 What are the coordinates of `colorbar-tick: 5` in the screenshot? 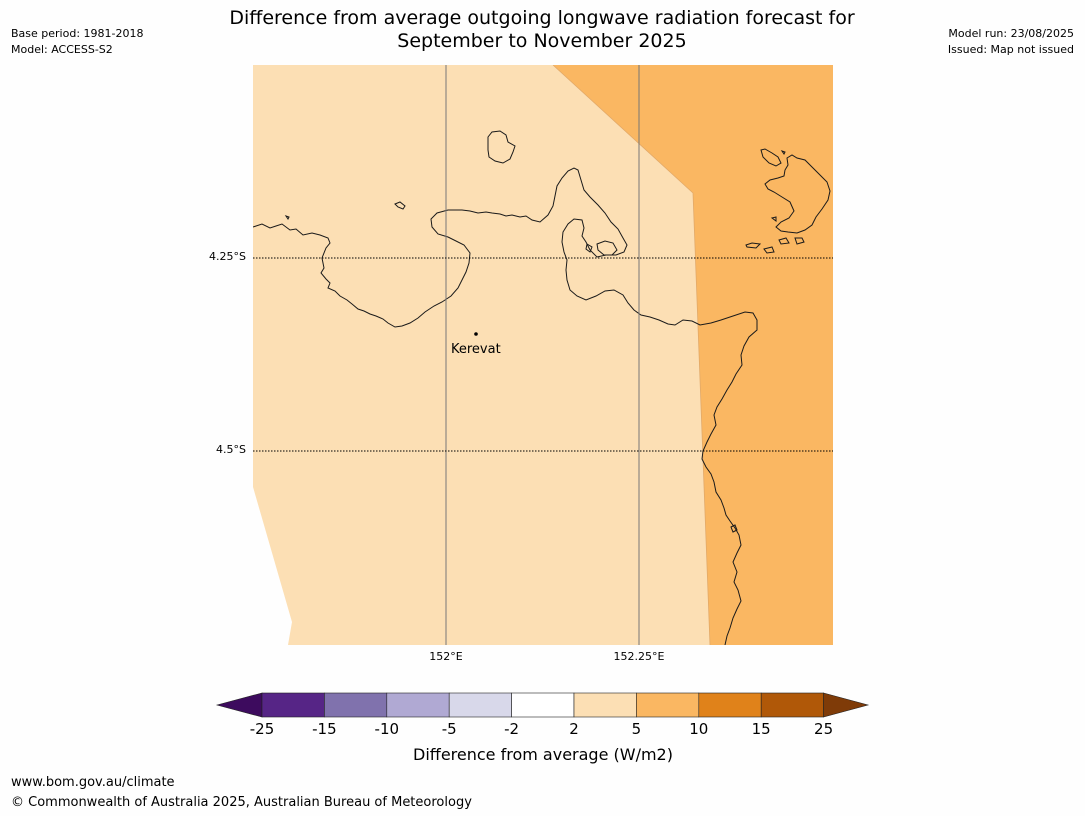 It's located at (636, 729).